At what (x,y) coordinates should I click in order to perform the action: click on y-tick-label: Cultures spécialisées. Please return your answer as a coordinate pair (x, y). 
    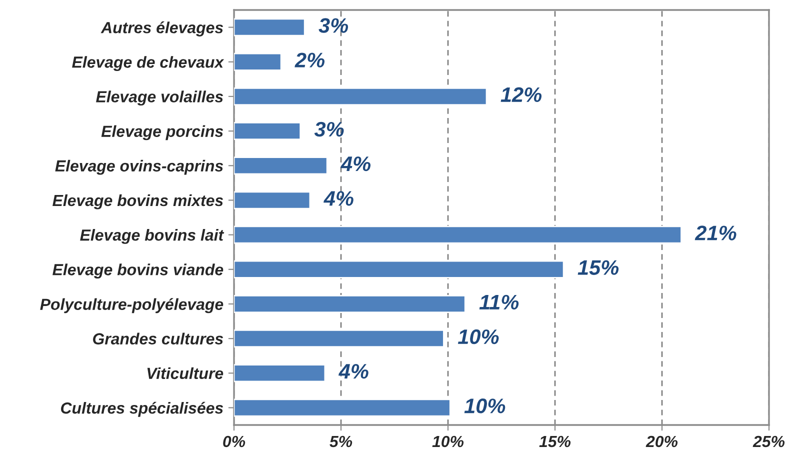
    Looking at the image, I should click on (142, 409).